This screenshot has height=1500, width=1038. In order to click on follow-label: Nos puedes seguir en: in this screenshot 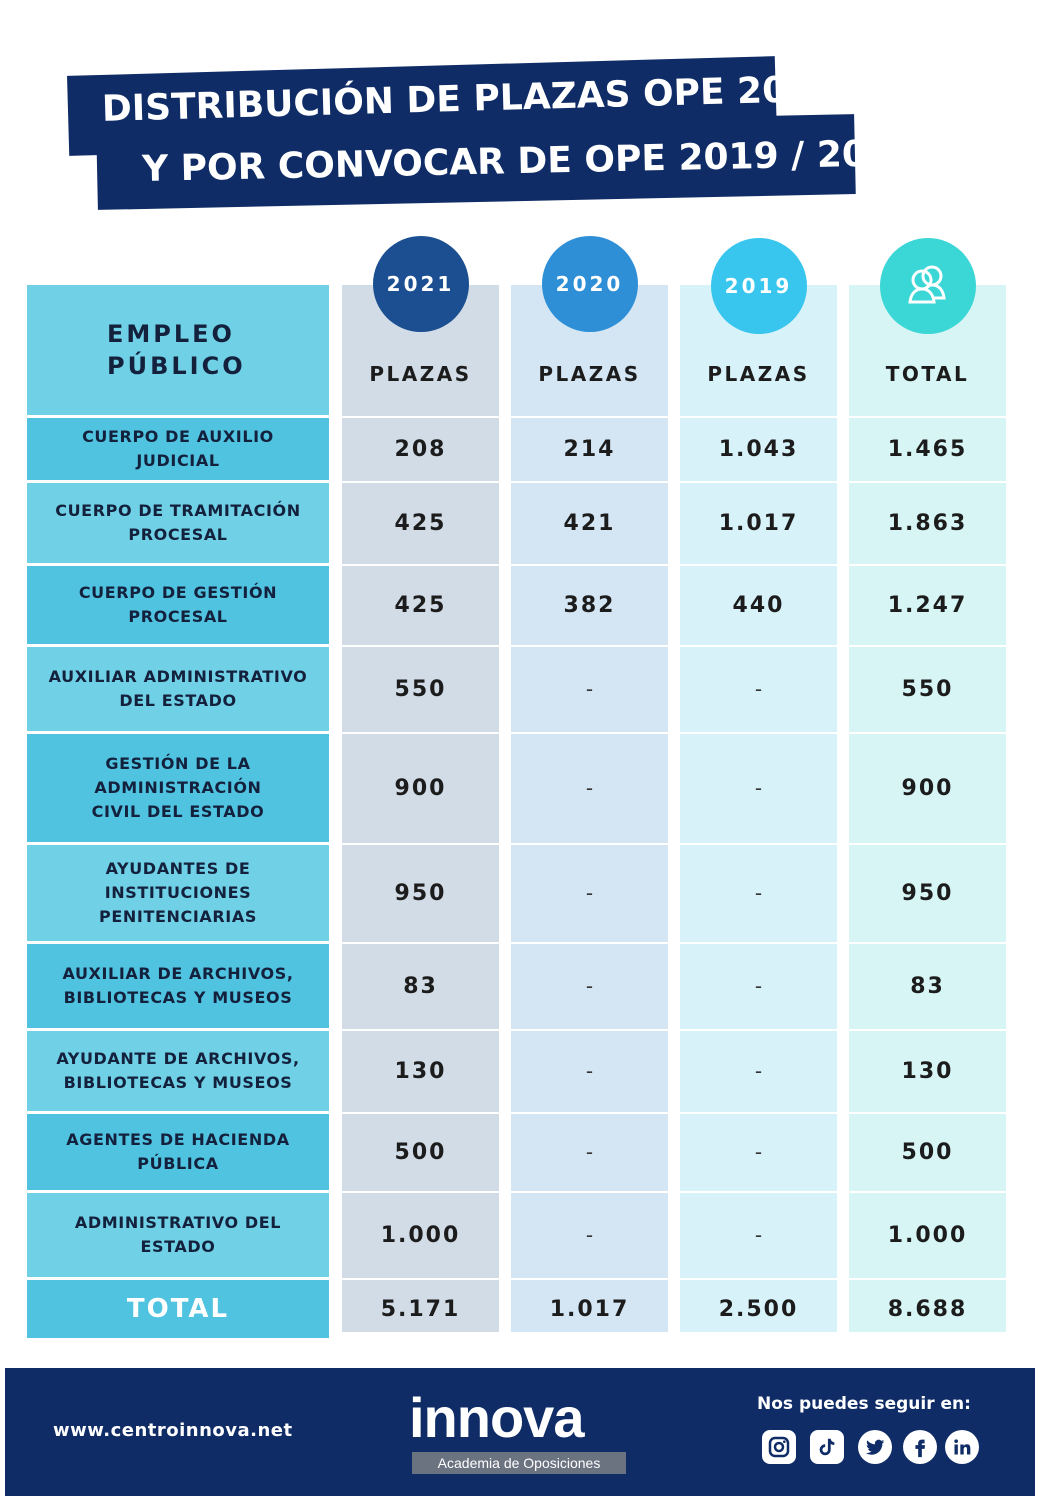, I will do `click(864, 1404)`.